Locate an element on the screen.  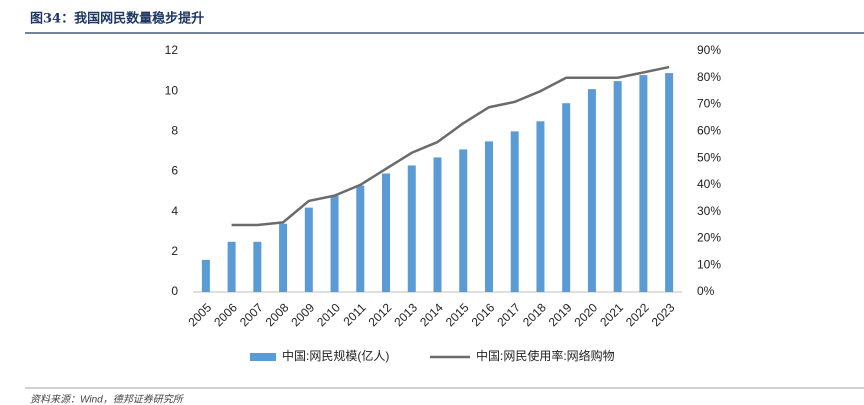
x-tick-label: 2011 is located at coordinates (355, 314).